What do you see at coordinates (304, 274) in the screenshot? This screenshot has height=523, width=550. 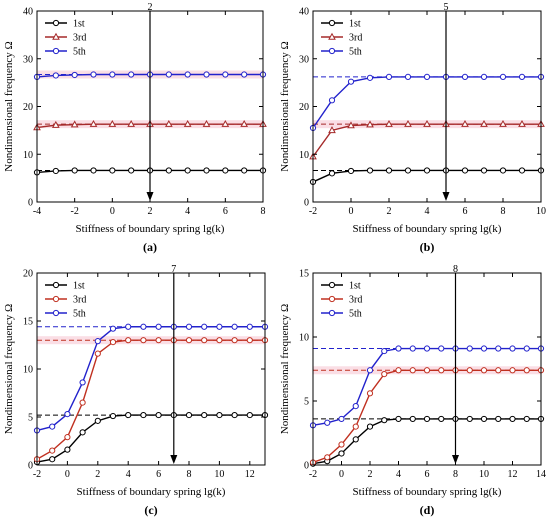 I see `y-tick-label: 15` at bounding box center [304, 274].